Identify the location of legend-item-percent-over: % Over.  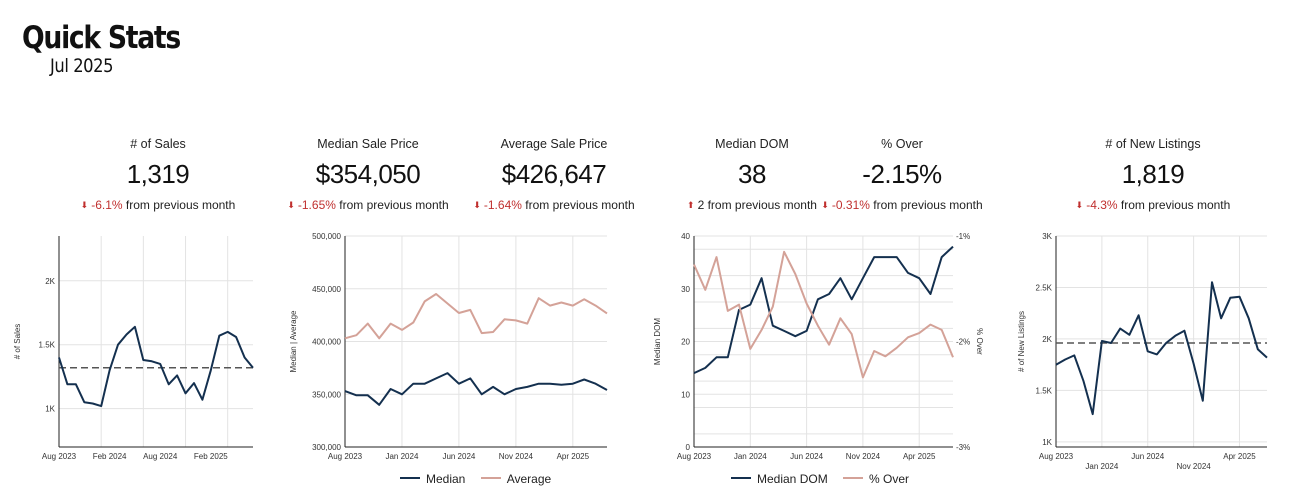
(876, 479).